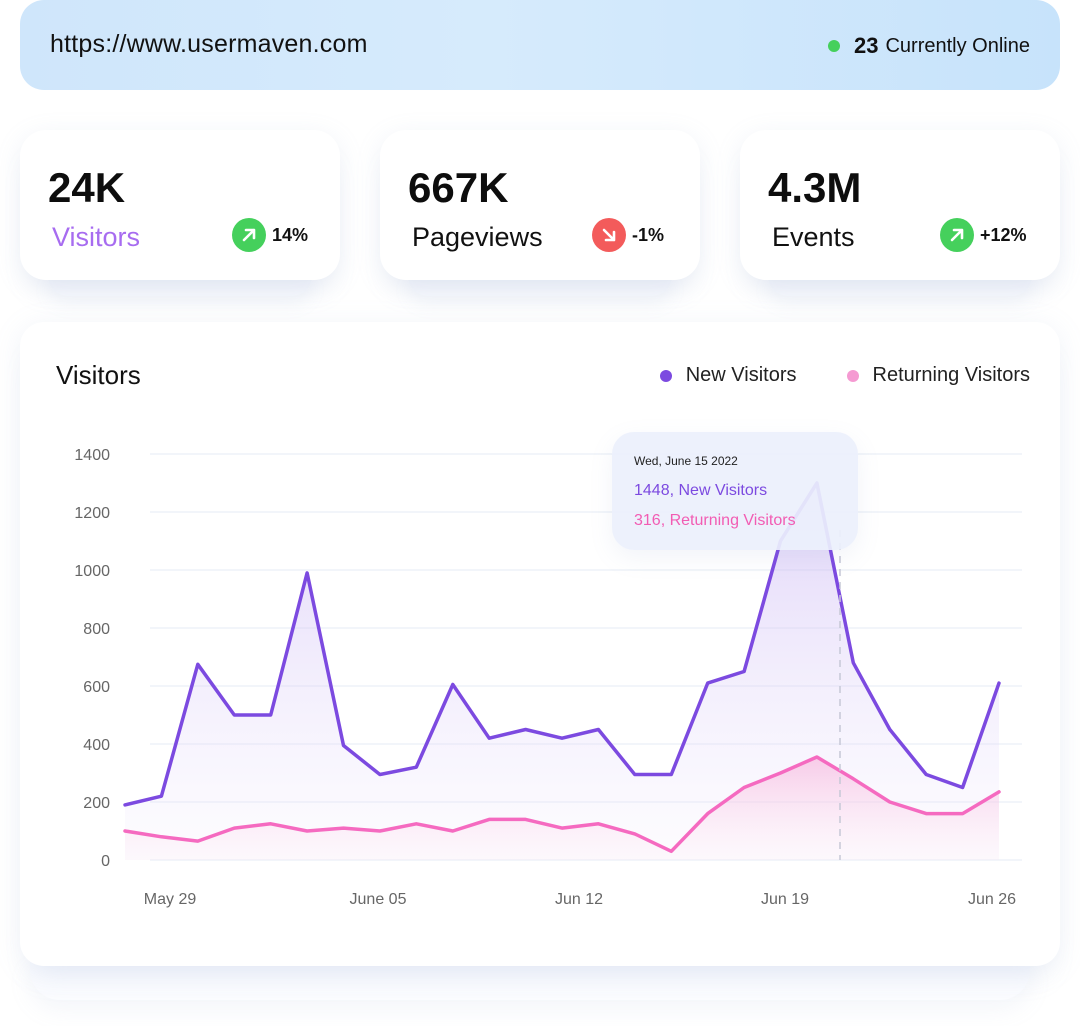  What do you see at coordinates (1003, 234) in the screenshot?
I see `stat-change-value: +12%` at bounding box center [1003, 234].